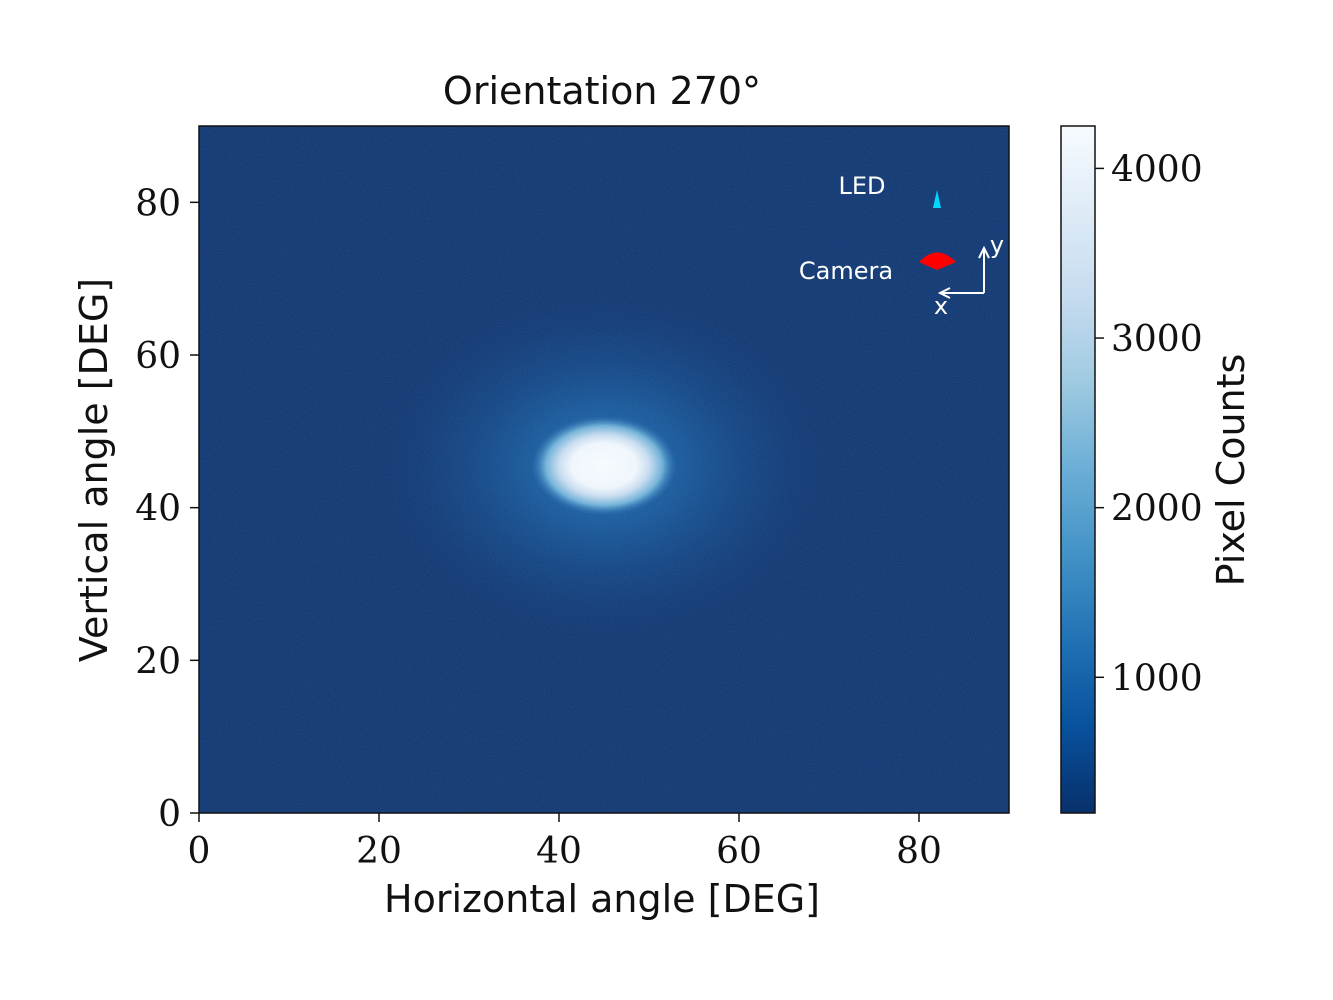  What do you see at coordinates (158, 203) in the screenshot?
I see `y-tick-label: 80` at bounding box center [158, 203].